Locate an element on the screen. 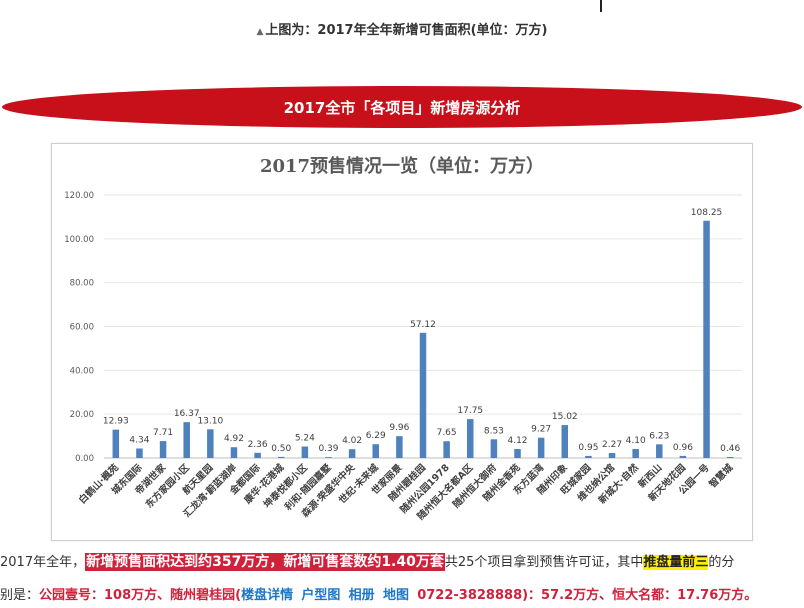 The image size is (804, 608). image-caption: ▲ 上图为：2017年全年新增可售面积(单位：万方) is located at coordinates (402, 28).